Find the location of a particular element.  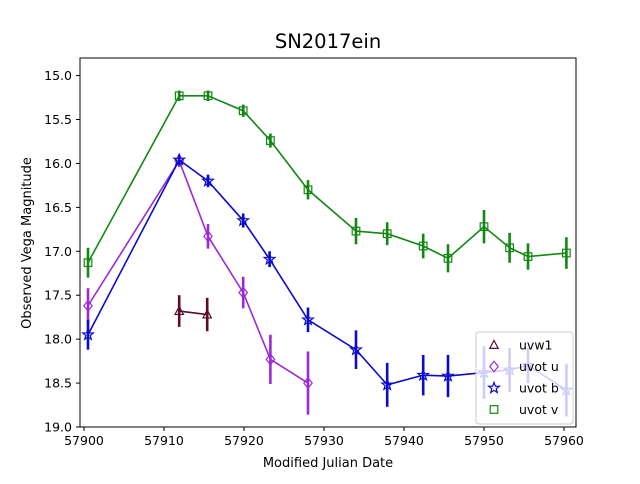

x-tick-label: 57910 is located at coordinates (164, 440).